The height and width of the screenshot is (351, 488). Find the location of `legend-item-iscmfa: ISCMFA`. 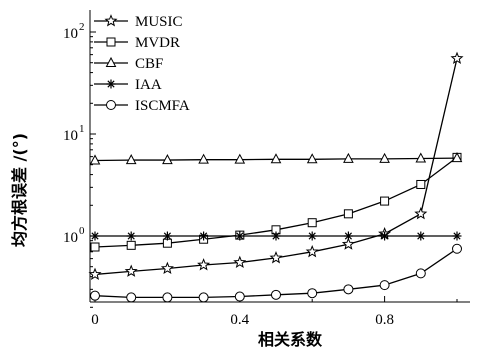

legend-item-iscmfa: ISCMFA is located at coordinates (142, 106).